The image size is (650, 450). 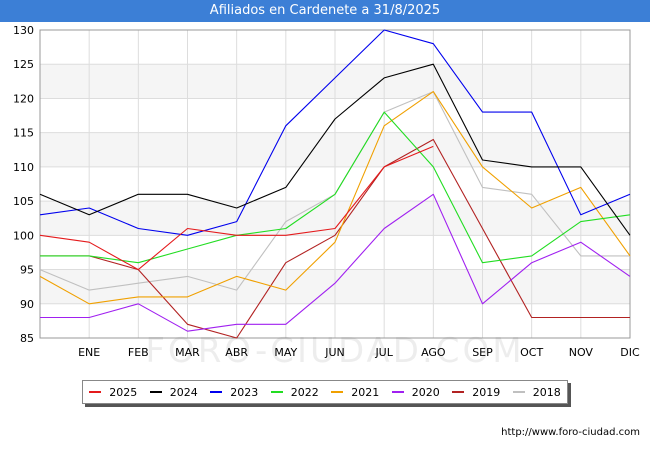 What do you see at coordinates (27, 304) in the screenshot?
I see `y-tick-label: 90` at bounding box center [27, 304].